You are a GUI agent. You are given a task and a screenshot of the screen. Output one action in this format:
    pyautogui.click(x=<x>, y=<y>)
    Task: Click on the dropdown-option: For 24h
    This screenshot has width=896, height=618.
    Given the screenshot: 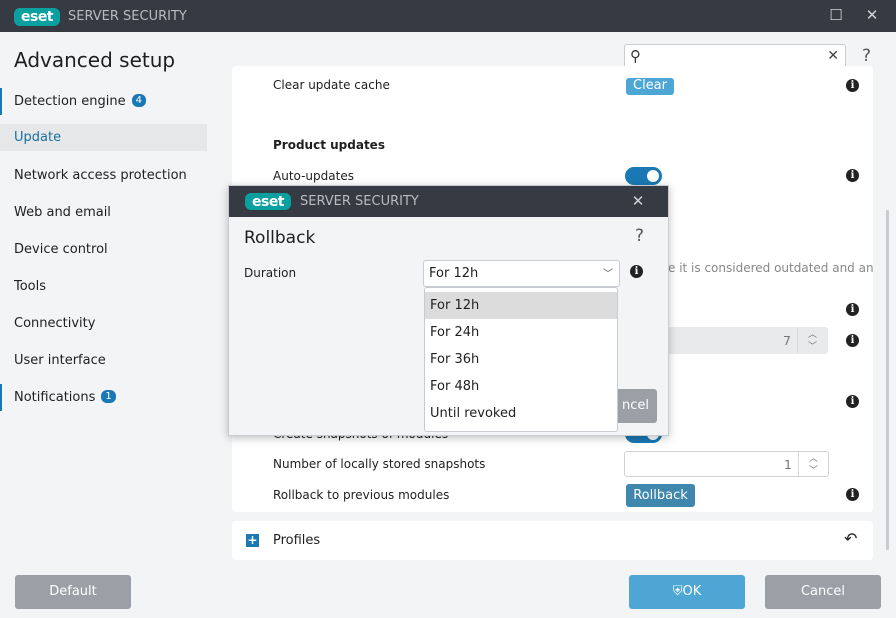 What is the action you would take?
    pyautogui.click(x=455, y=332)
    